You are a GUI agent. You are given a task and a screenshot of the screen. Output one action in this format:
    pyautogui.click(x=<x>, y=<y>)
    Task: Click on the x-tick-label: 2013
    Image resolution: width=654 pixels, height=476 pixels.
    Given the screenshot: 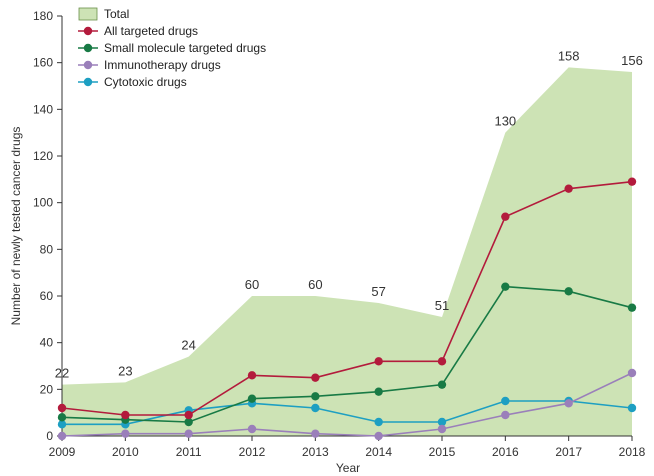 What is the action you would take?
    pyautogui.click(x=315, y=452)
    